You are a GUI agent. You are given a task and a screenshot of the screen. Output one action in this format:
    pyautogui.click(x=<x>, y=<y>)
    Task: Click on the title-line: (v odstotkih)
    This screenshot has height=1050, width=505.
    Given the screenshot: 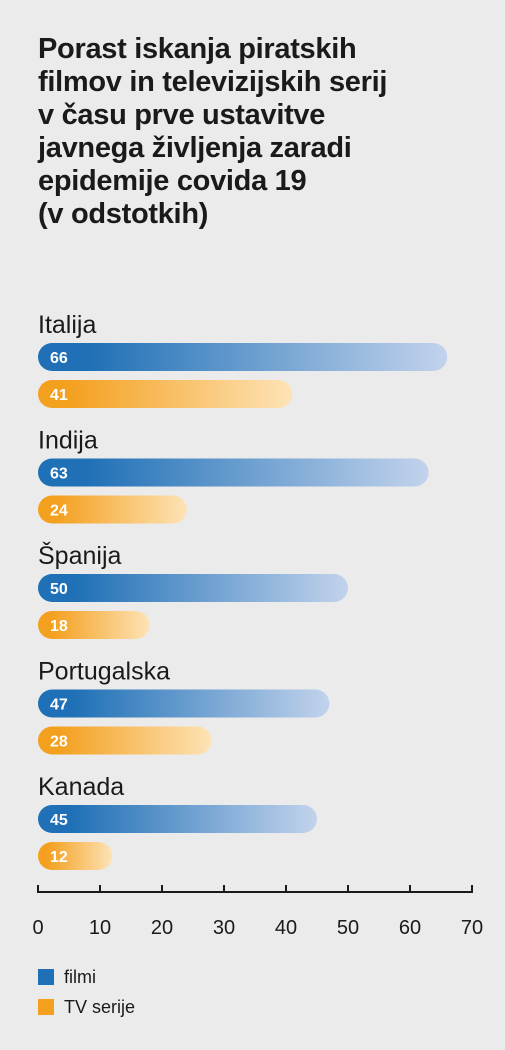 What is the action you would take?
    pyautogui.click(x=123, y=214)
    